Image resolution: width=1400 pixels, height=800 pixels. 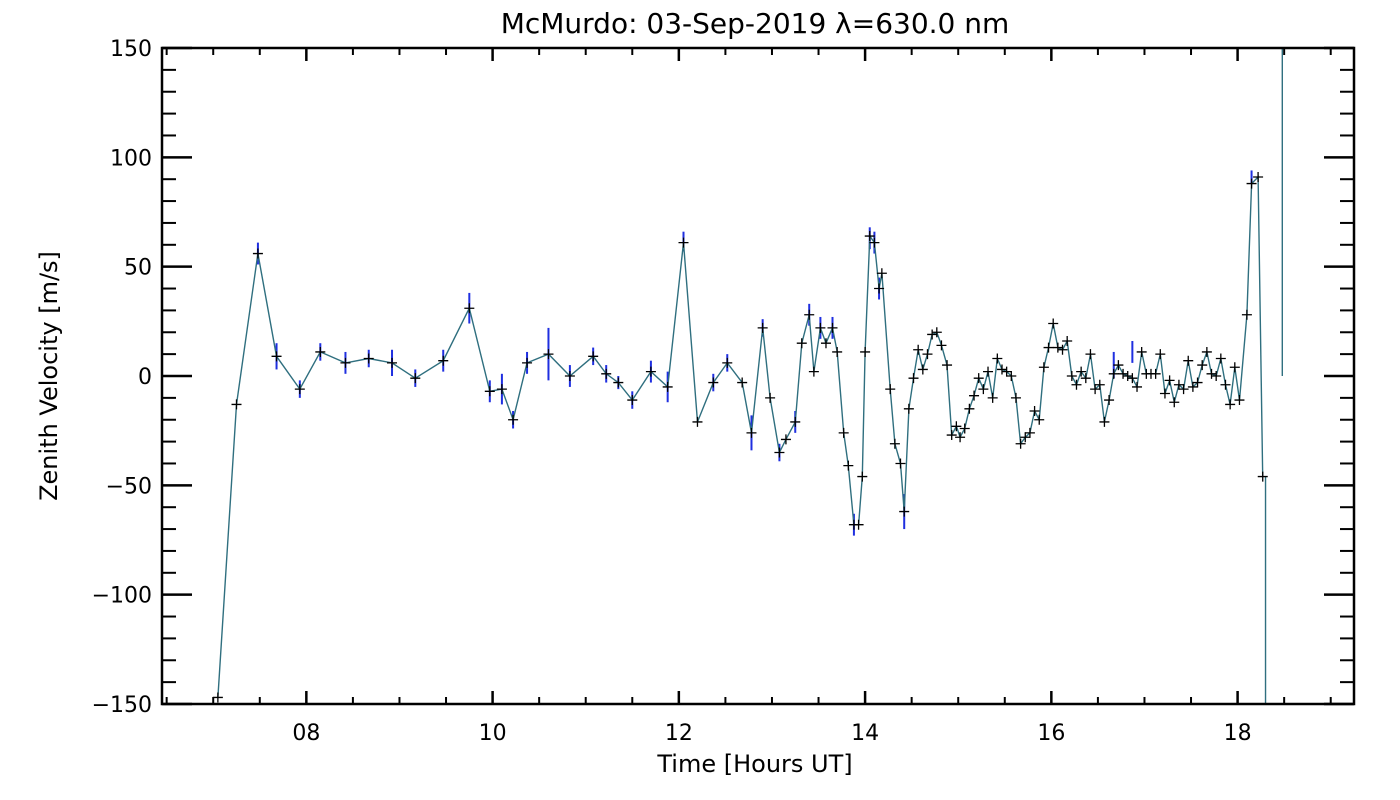 I want to click on y-tick-label: 100, so click(x=131, y=158).